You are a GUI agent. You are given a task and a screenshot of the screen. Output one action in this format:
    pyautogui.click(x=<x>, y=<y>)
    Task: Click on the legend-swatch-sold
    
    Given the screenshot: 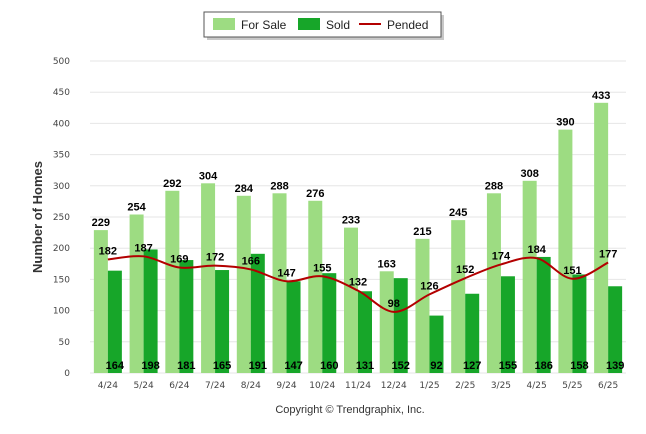 What is the action you would take?
    pyautogui.click(x=309, y=24)
    